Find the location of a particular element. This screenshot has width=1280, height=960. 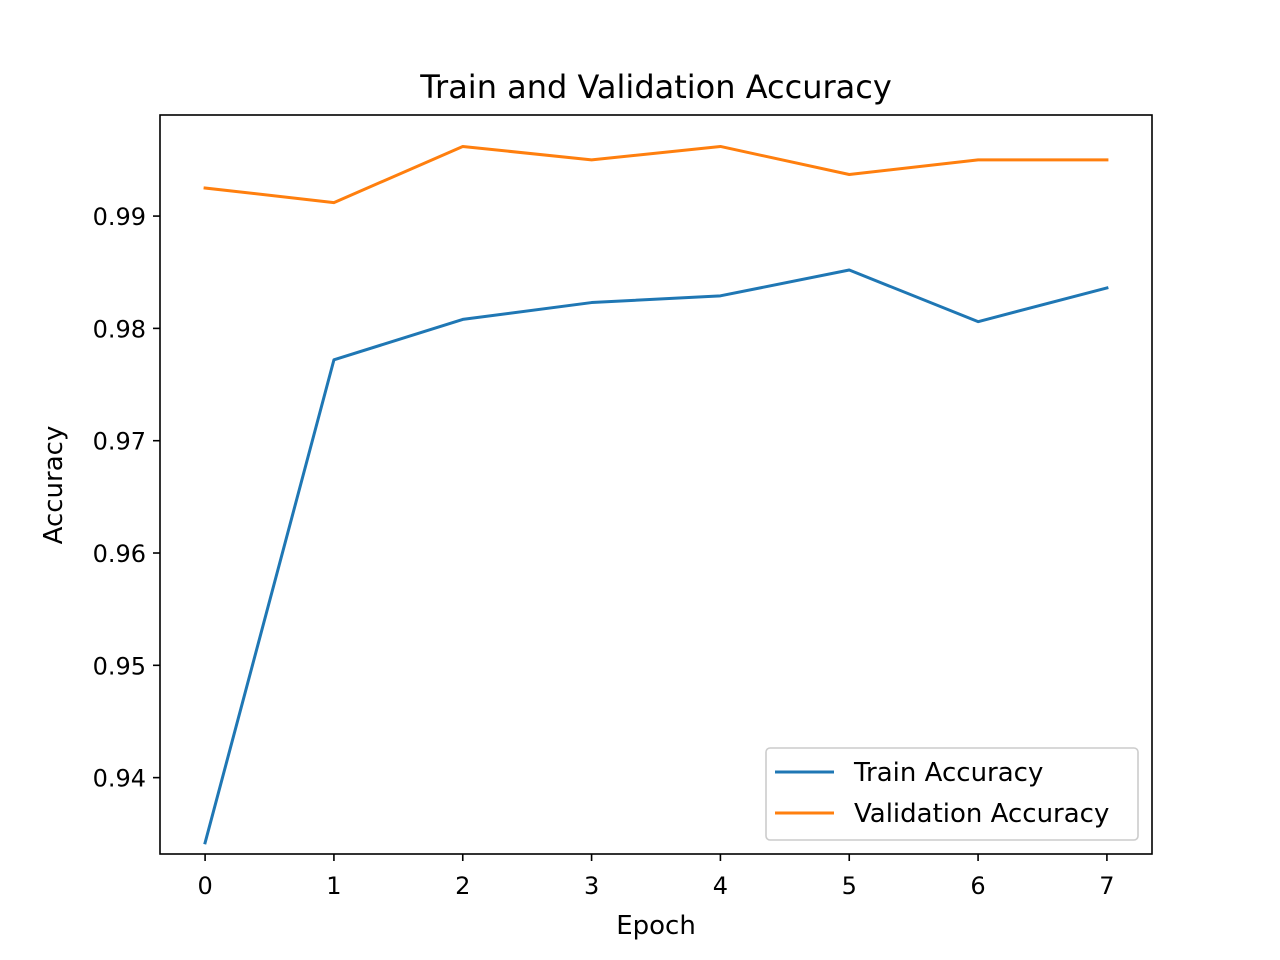

y-tick-label: 0.96 is located at coordinates (119, 554).